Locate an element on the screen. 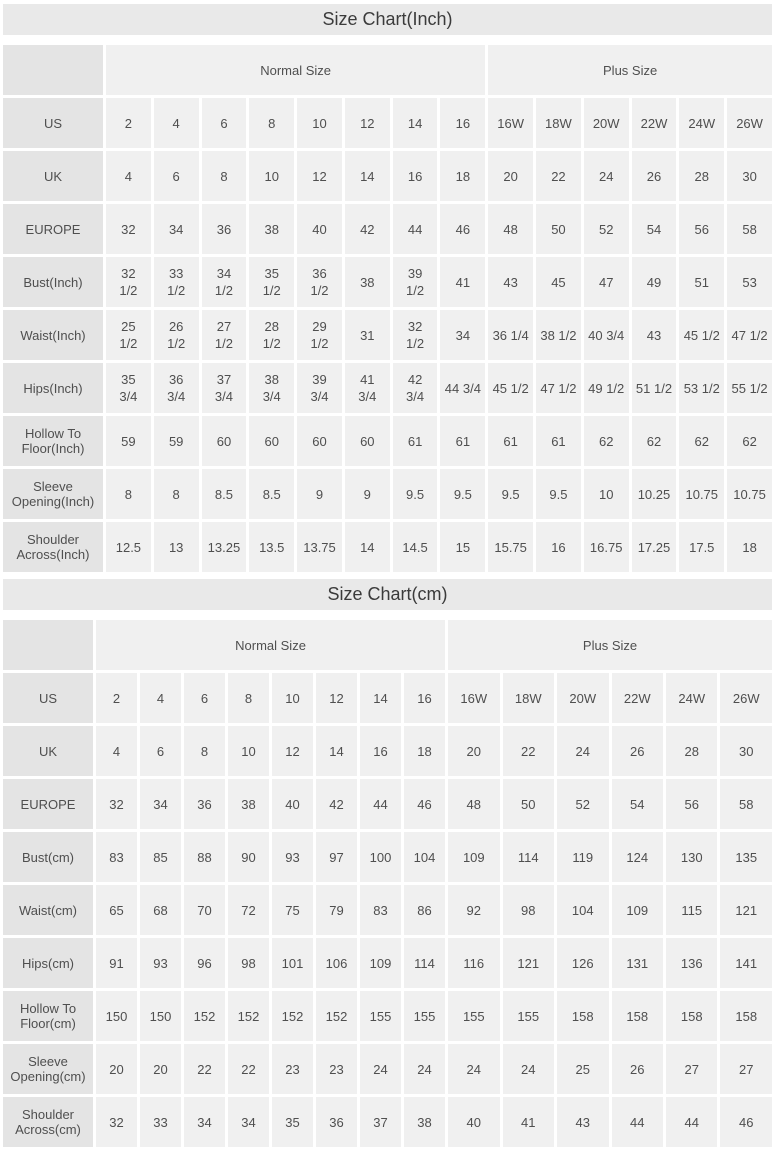 The image size is (775, 1163). size-cell: 12 is located at coordinates (319, 176).